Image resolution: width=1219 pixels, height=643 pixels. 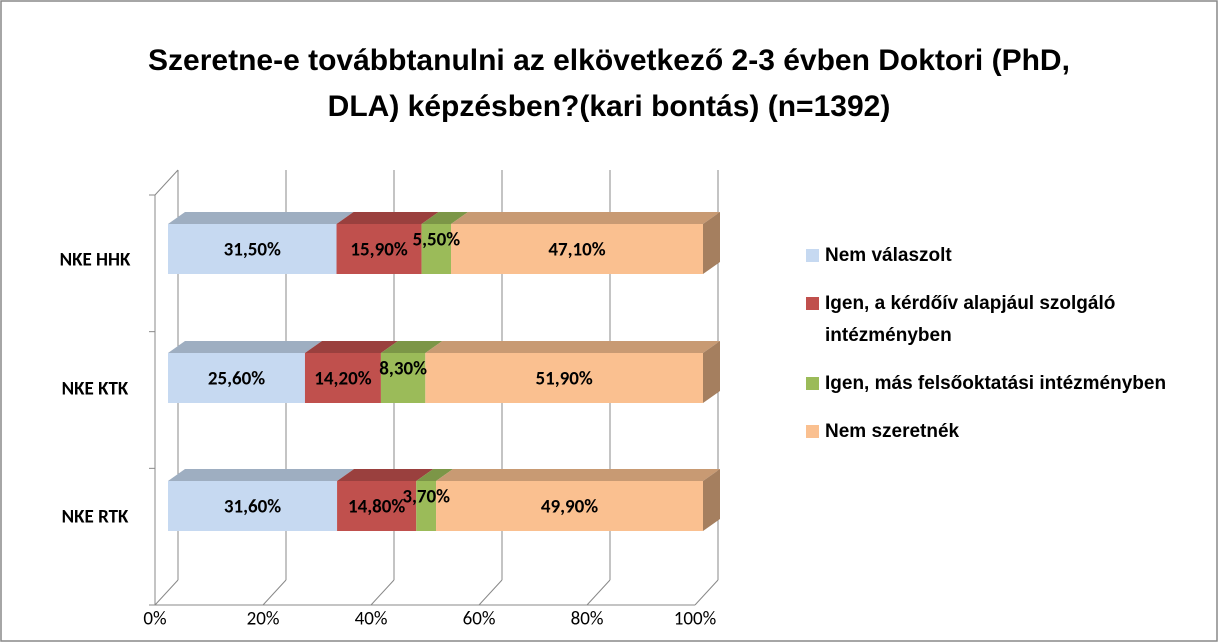 What do you see at coordinates (263, 619) in the screenshot?
I see `x-tick-label: 20%` at bounding box center [263, 619].